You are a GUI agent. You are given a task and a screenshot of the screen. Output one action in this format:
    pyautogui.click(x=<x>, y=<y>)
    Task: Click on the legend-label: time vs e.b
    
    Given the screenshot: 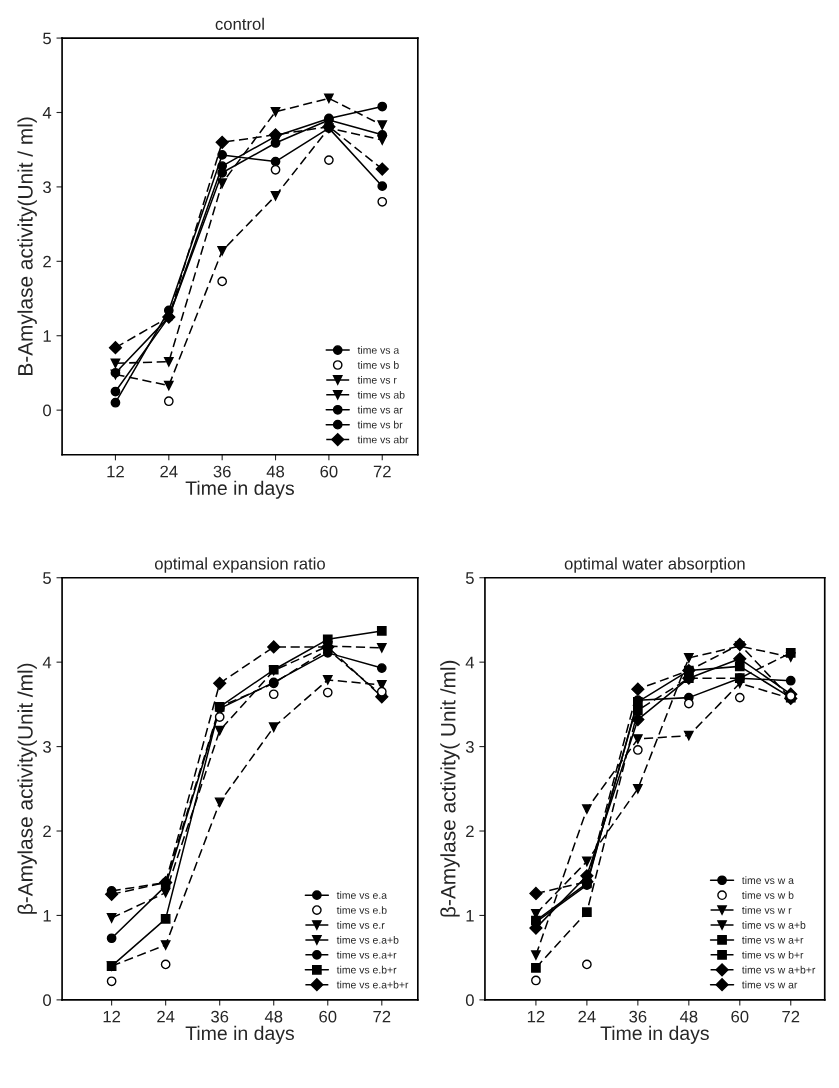 What is the action you would take?
    pyautogui.click(x=361, y=910)
    